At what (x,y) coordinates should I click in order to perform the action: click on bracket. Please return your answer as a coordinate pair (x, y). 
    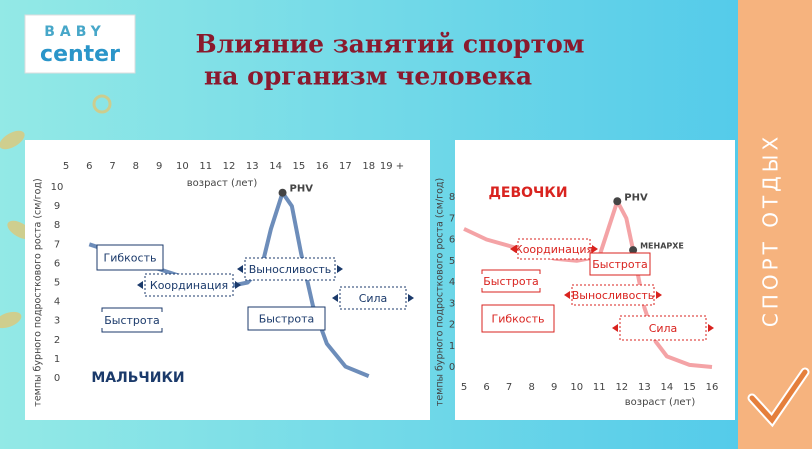
    Looking at the image, I should click on (132, 320).